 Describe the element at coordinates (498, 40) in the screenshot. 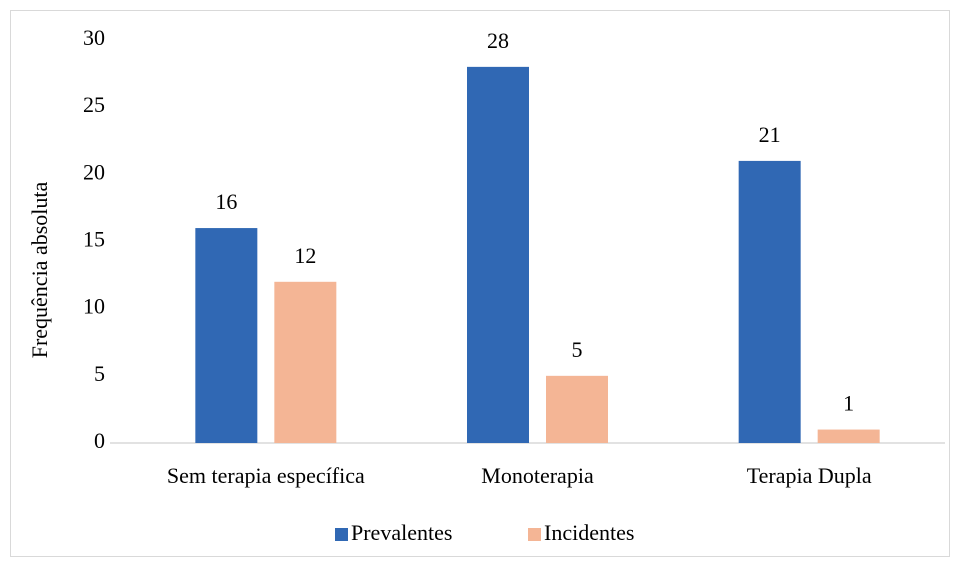

I see `data-label: 28` at that location.